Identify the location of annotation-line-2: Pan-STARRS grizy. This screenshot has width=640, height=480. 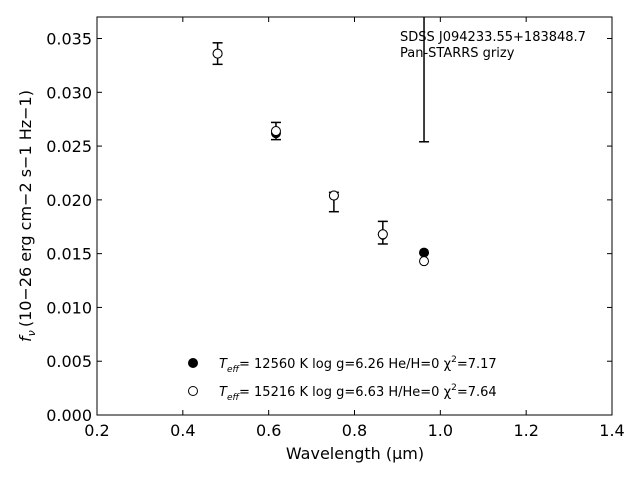
(457, 53).